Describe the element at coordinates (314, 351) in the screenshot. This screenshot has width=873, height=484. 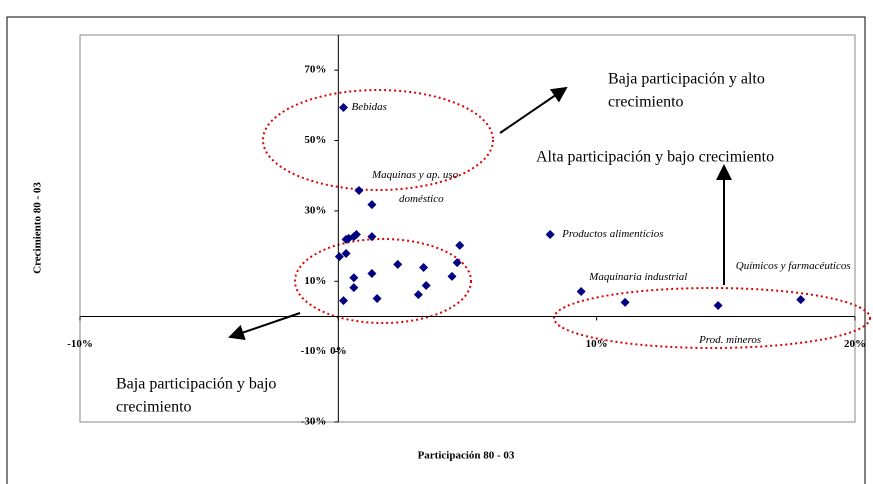
I see `y-tick-label: -10%` at that location.